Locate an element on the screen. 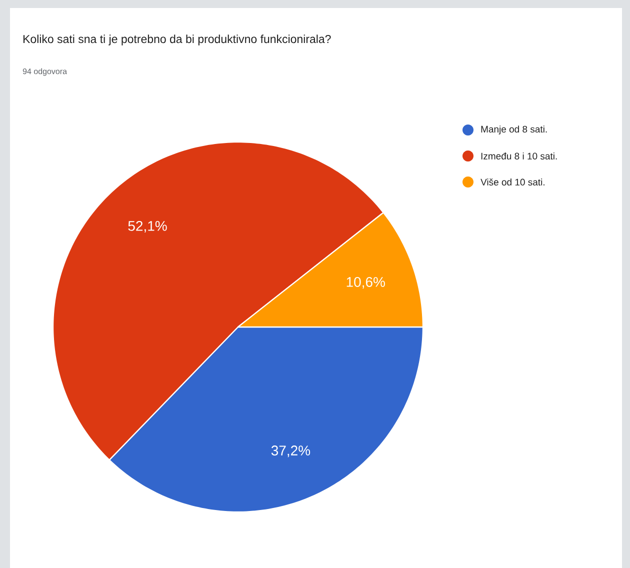 The width and height of the screenshot is (630, 568). data-label: 37,2% is located at coordinates (290, 452).